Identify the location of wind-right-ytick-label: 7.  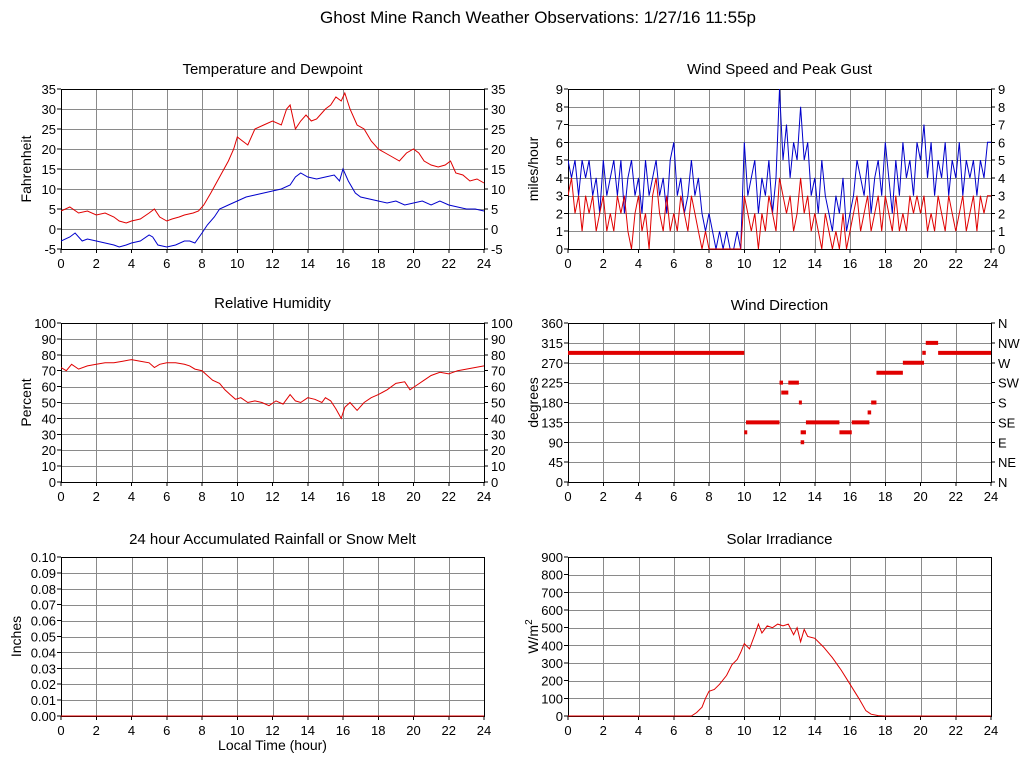
(1001, 125).